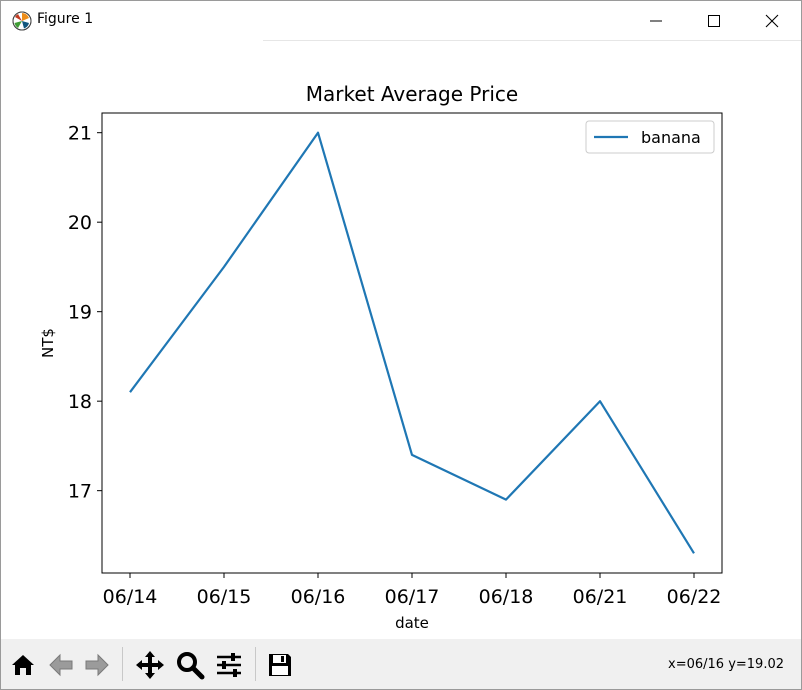  Describe the element at coordinates (532, 40) in the screenshot. I see `title-bar-divider` at that location.